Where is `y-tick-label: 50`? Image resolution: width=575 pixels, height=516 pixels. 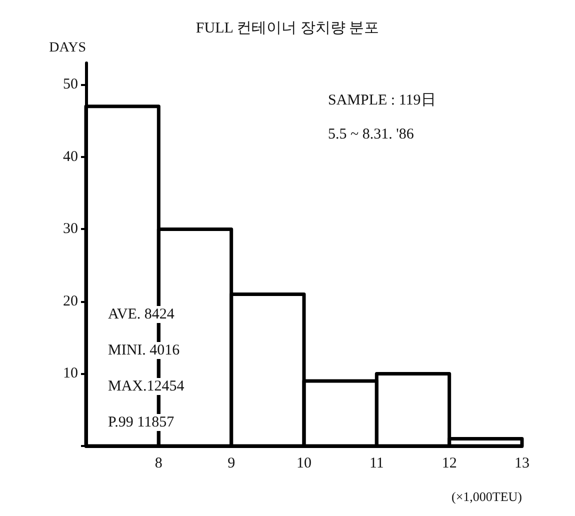 y-tick-label: 50 is located at coordinates (70, 84).